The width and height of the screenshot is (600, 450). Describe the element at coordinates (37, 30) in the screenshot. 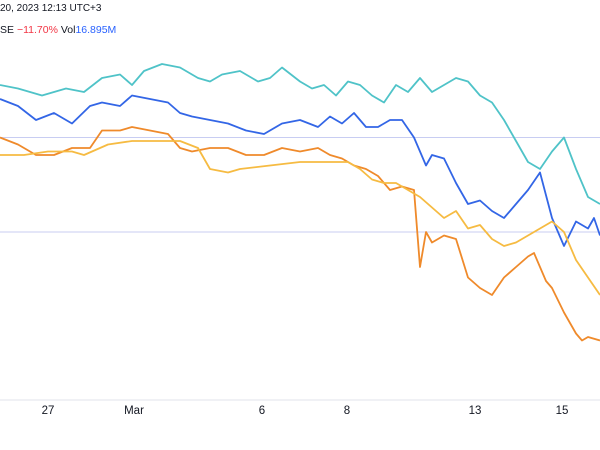

I see `price-change: −11.70%` at that location.